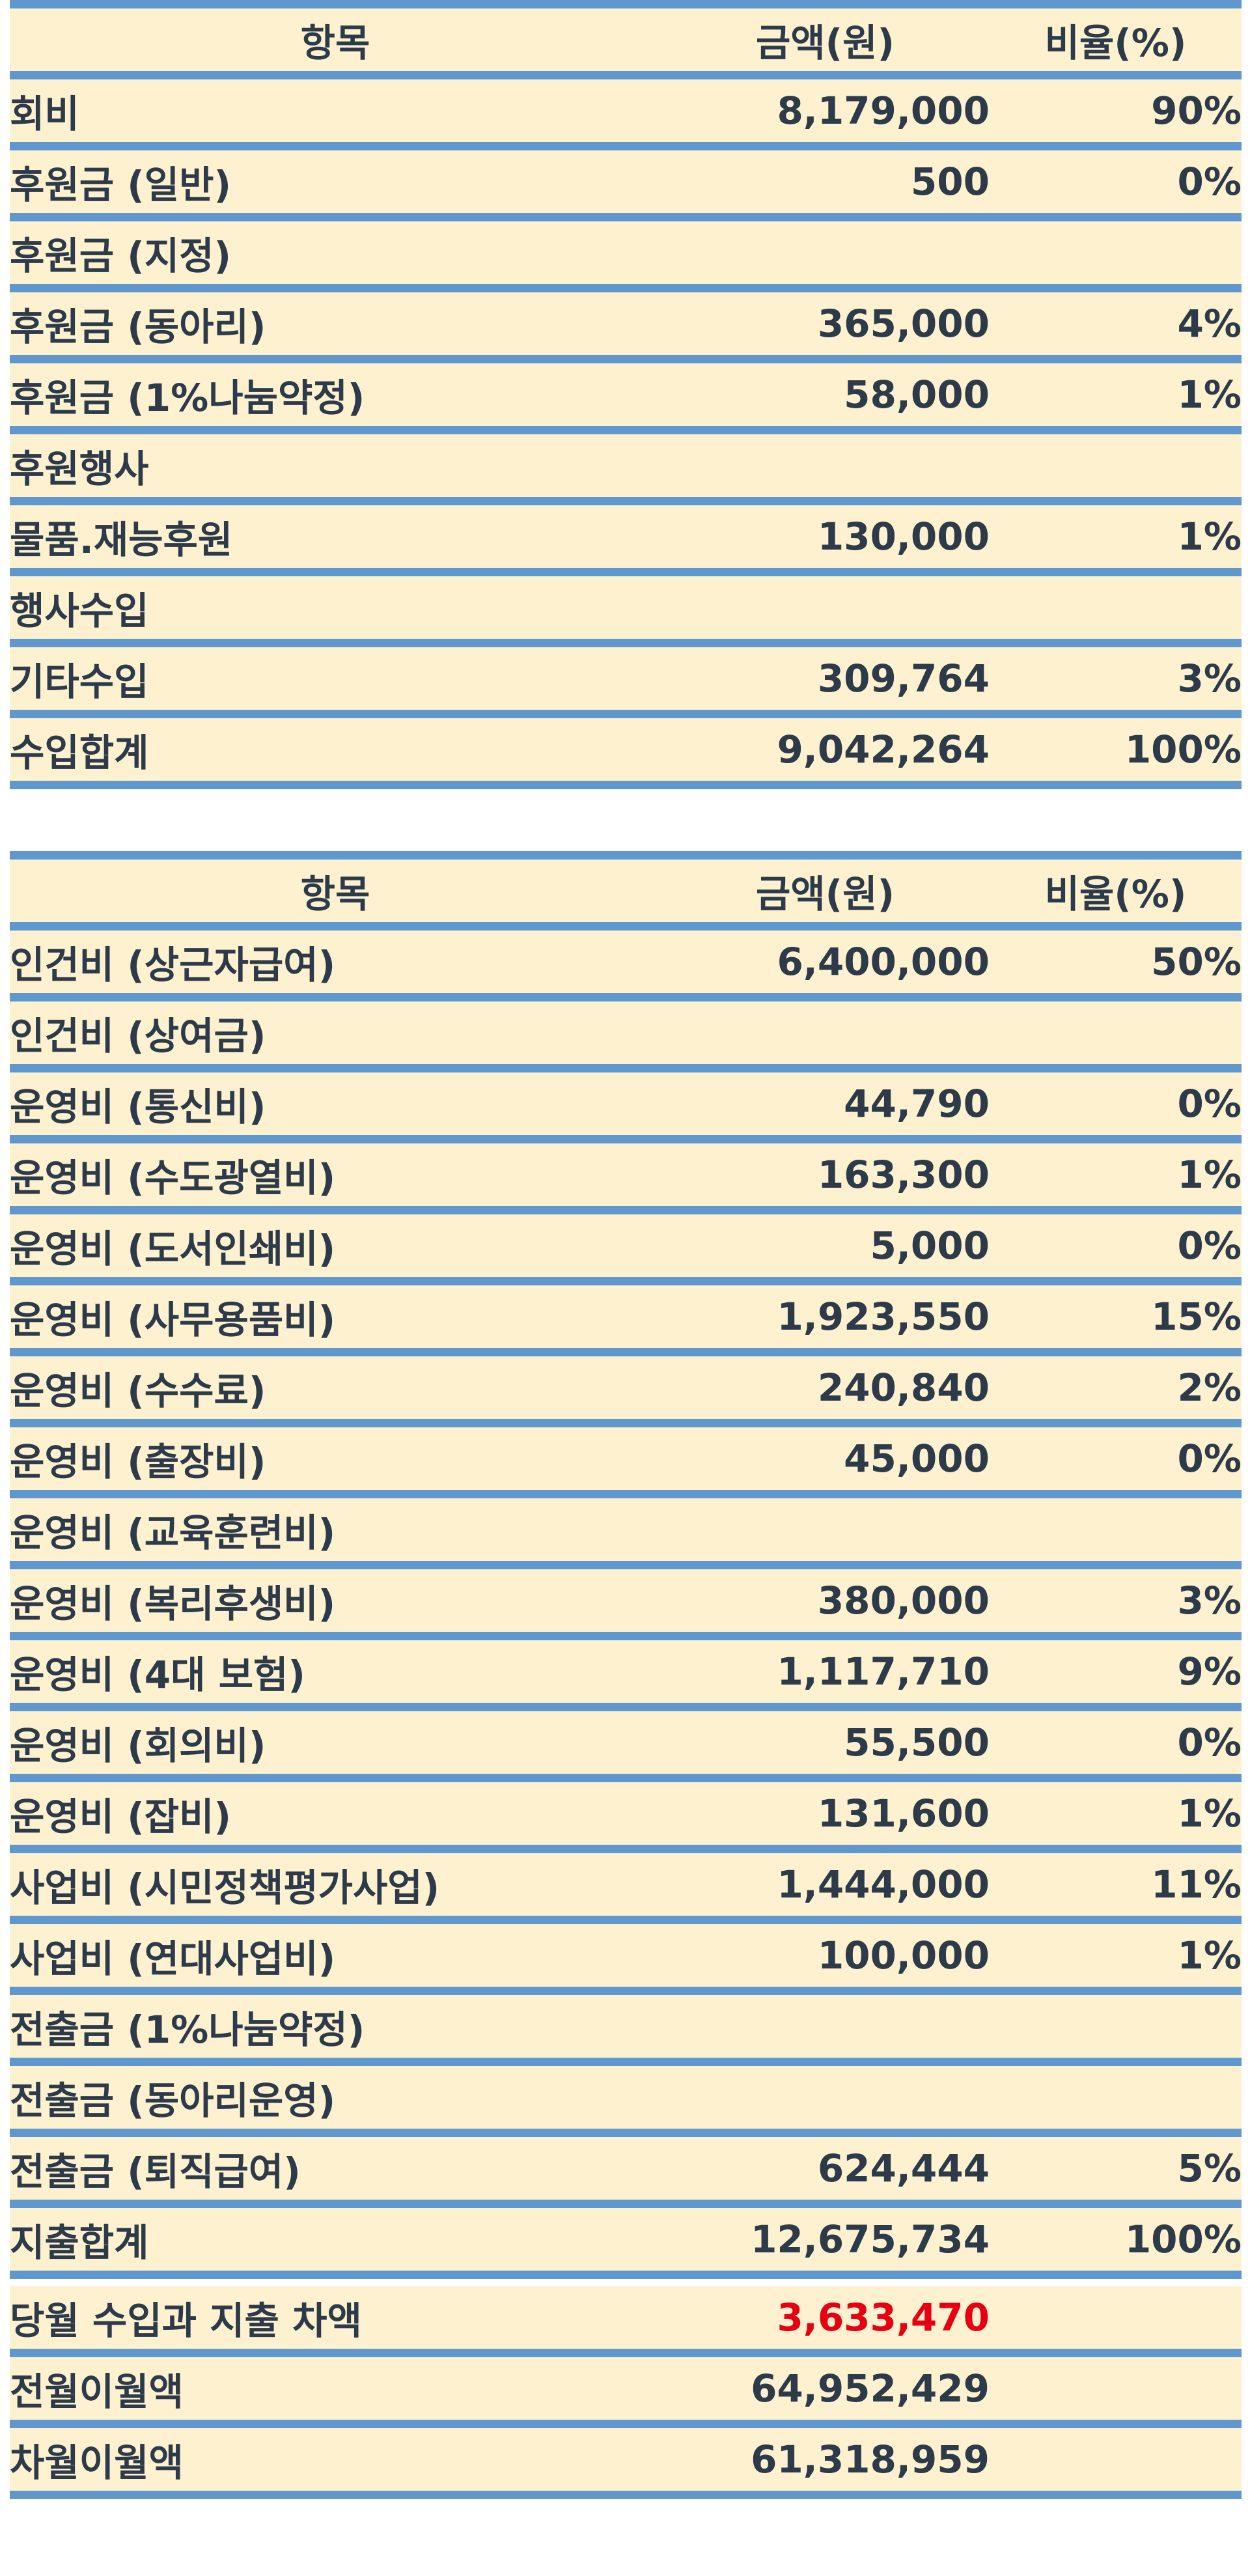  What do you see at coordinates (335, 257) in the screenshot?
I see `income-item-label: 후원금 (지정)` at bounding box center [335, 257].